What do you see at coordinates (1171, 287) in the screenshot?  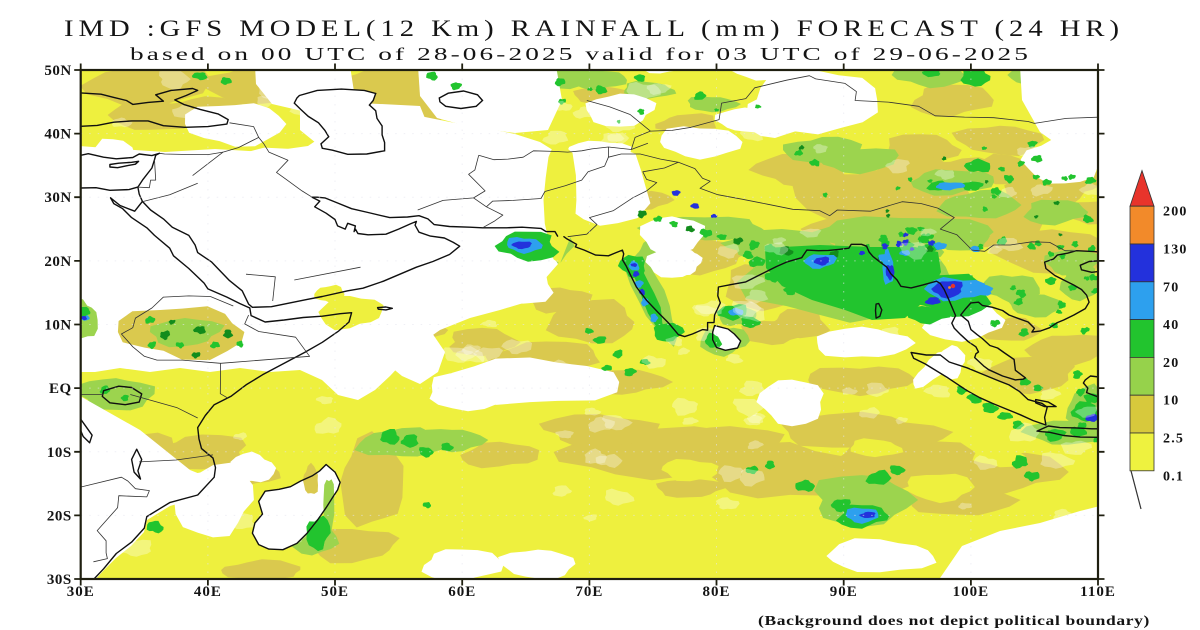 I see `svg-text: 70` at bounding box center [1171, 287].